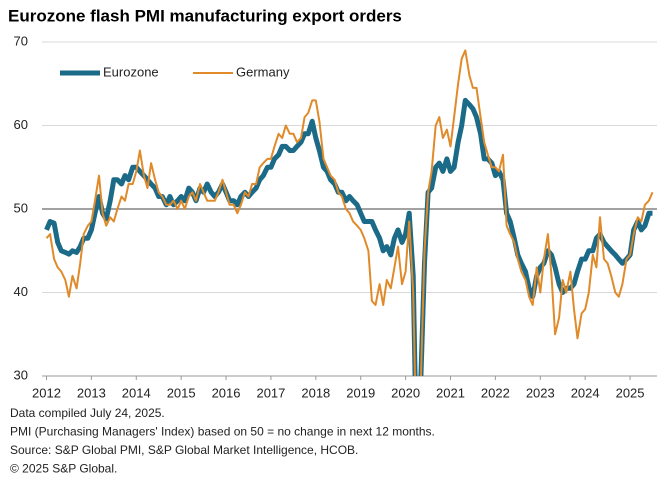 Image resolution: width=671 pixels, height=480 pixels. What do you see at coordinates (226, 392) in the screenshot?
I see `x-tick-label: 2016` at bounding box center [226, 392].